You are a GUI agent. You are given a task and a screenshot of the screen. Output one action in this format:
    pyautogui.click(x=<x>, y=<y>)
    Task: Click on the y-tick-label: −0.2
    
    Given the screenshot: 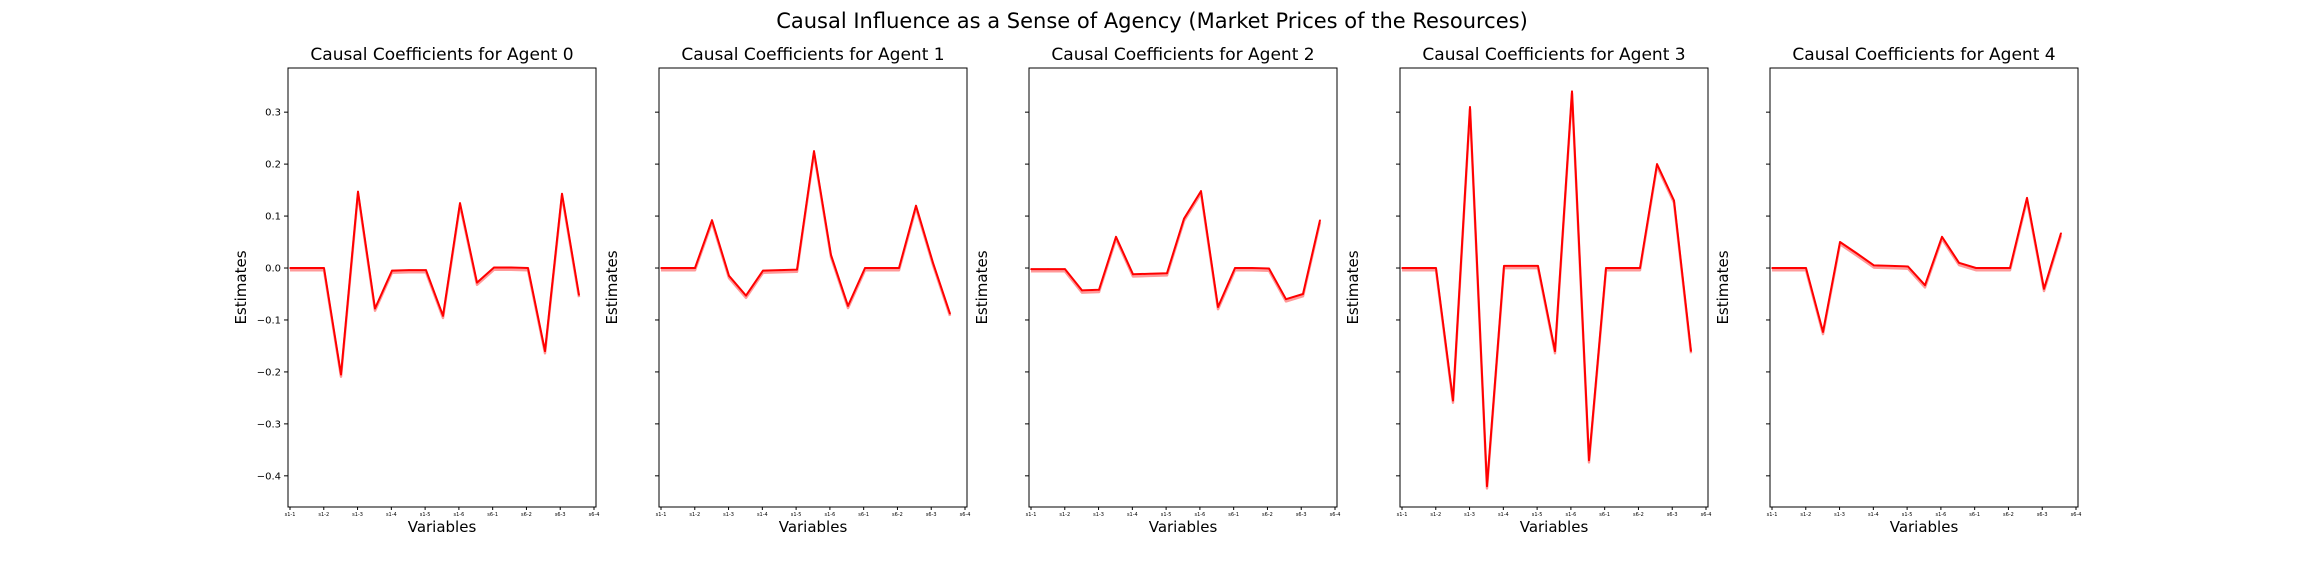 What is the action you would take?
    pyautogui.click(x=269, y=372)
    